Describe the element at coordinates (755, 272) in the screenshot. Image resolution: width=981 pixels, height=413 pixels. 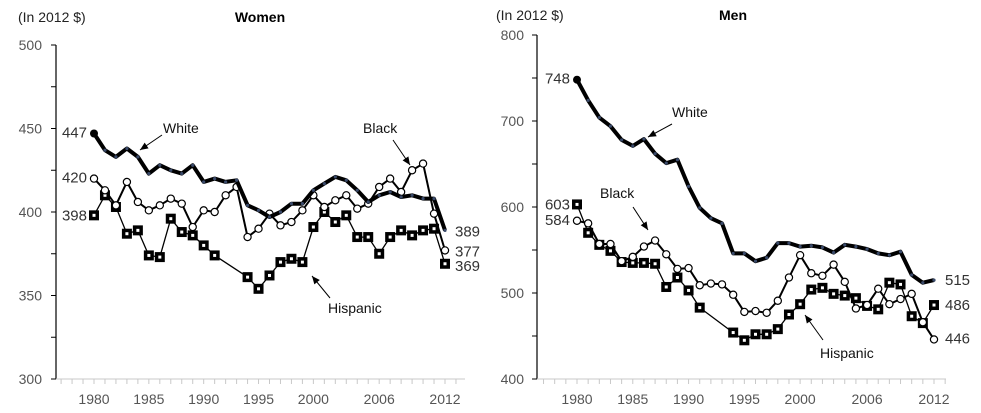
I see `series-hispanic` at that location.